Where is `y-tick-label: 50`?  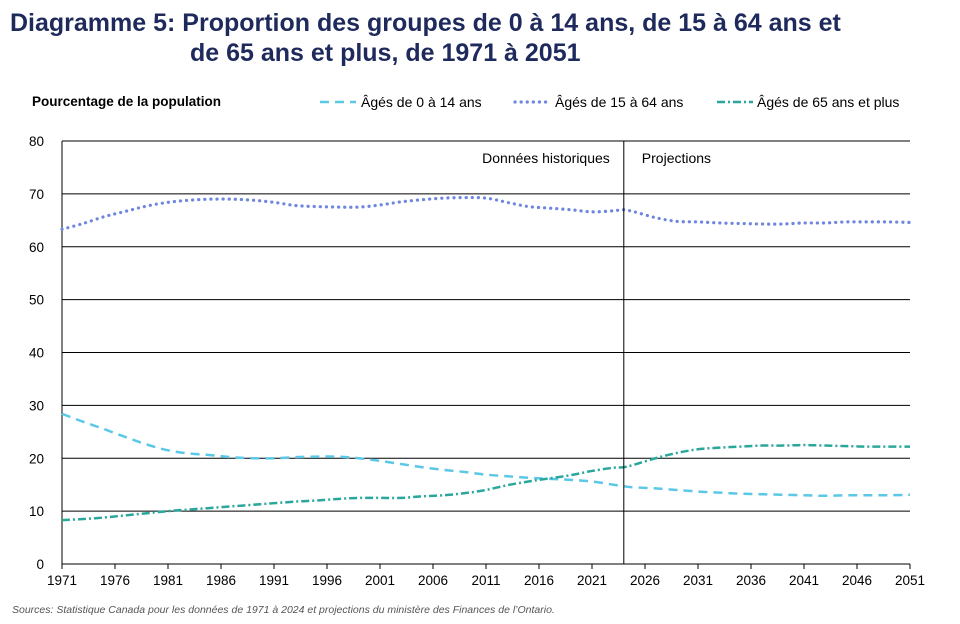
y-tick-label: 50 is located at coordinates (36, 300).